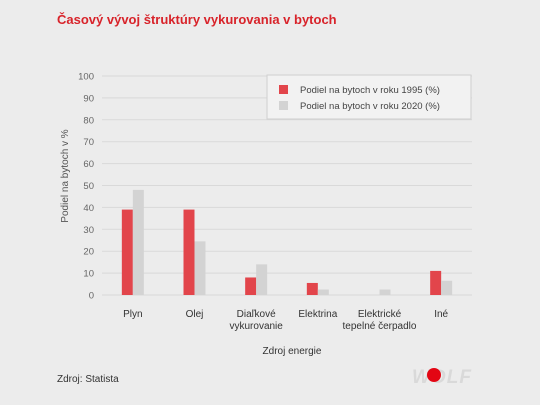 This screenshot has width=540, height=405. Describe the element at coordinates (283, 89) in the screenshot. I see `legend-swatch-1995` at that location.